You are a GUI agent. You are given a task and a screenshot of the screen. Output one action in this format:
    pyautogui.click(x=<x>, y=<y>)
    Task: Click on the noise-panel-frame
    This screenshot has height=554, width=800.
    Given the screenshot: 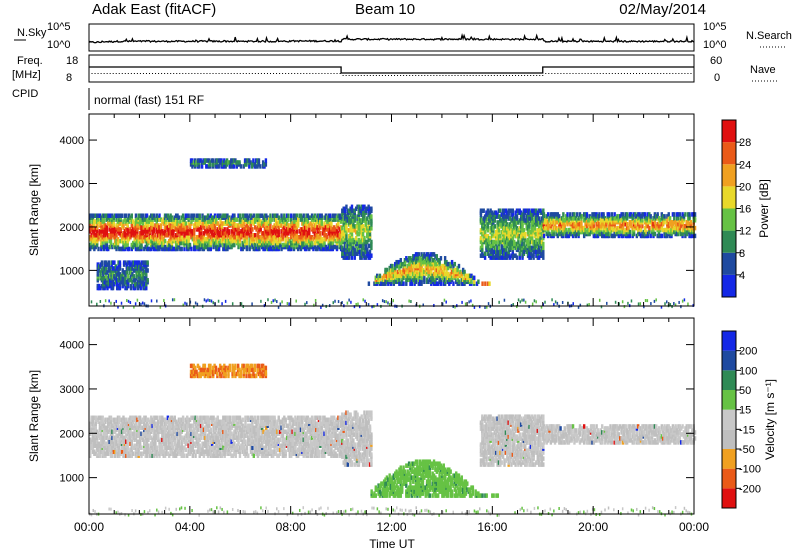 What is the action you would take?
    pyautogui.click(x=391, y=37)
    